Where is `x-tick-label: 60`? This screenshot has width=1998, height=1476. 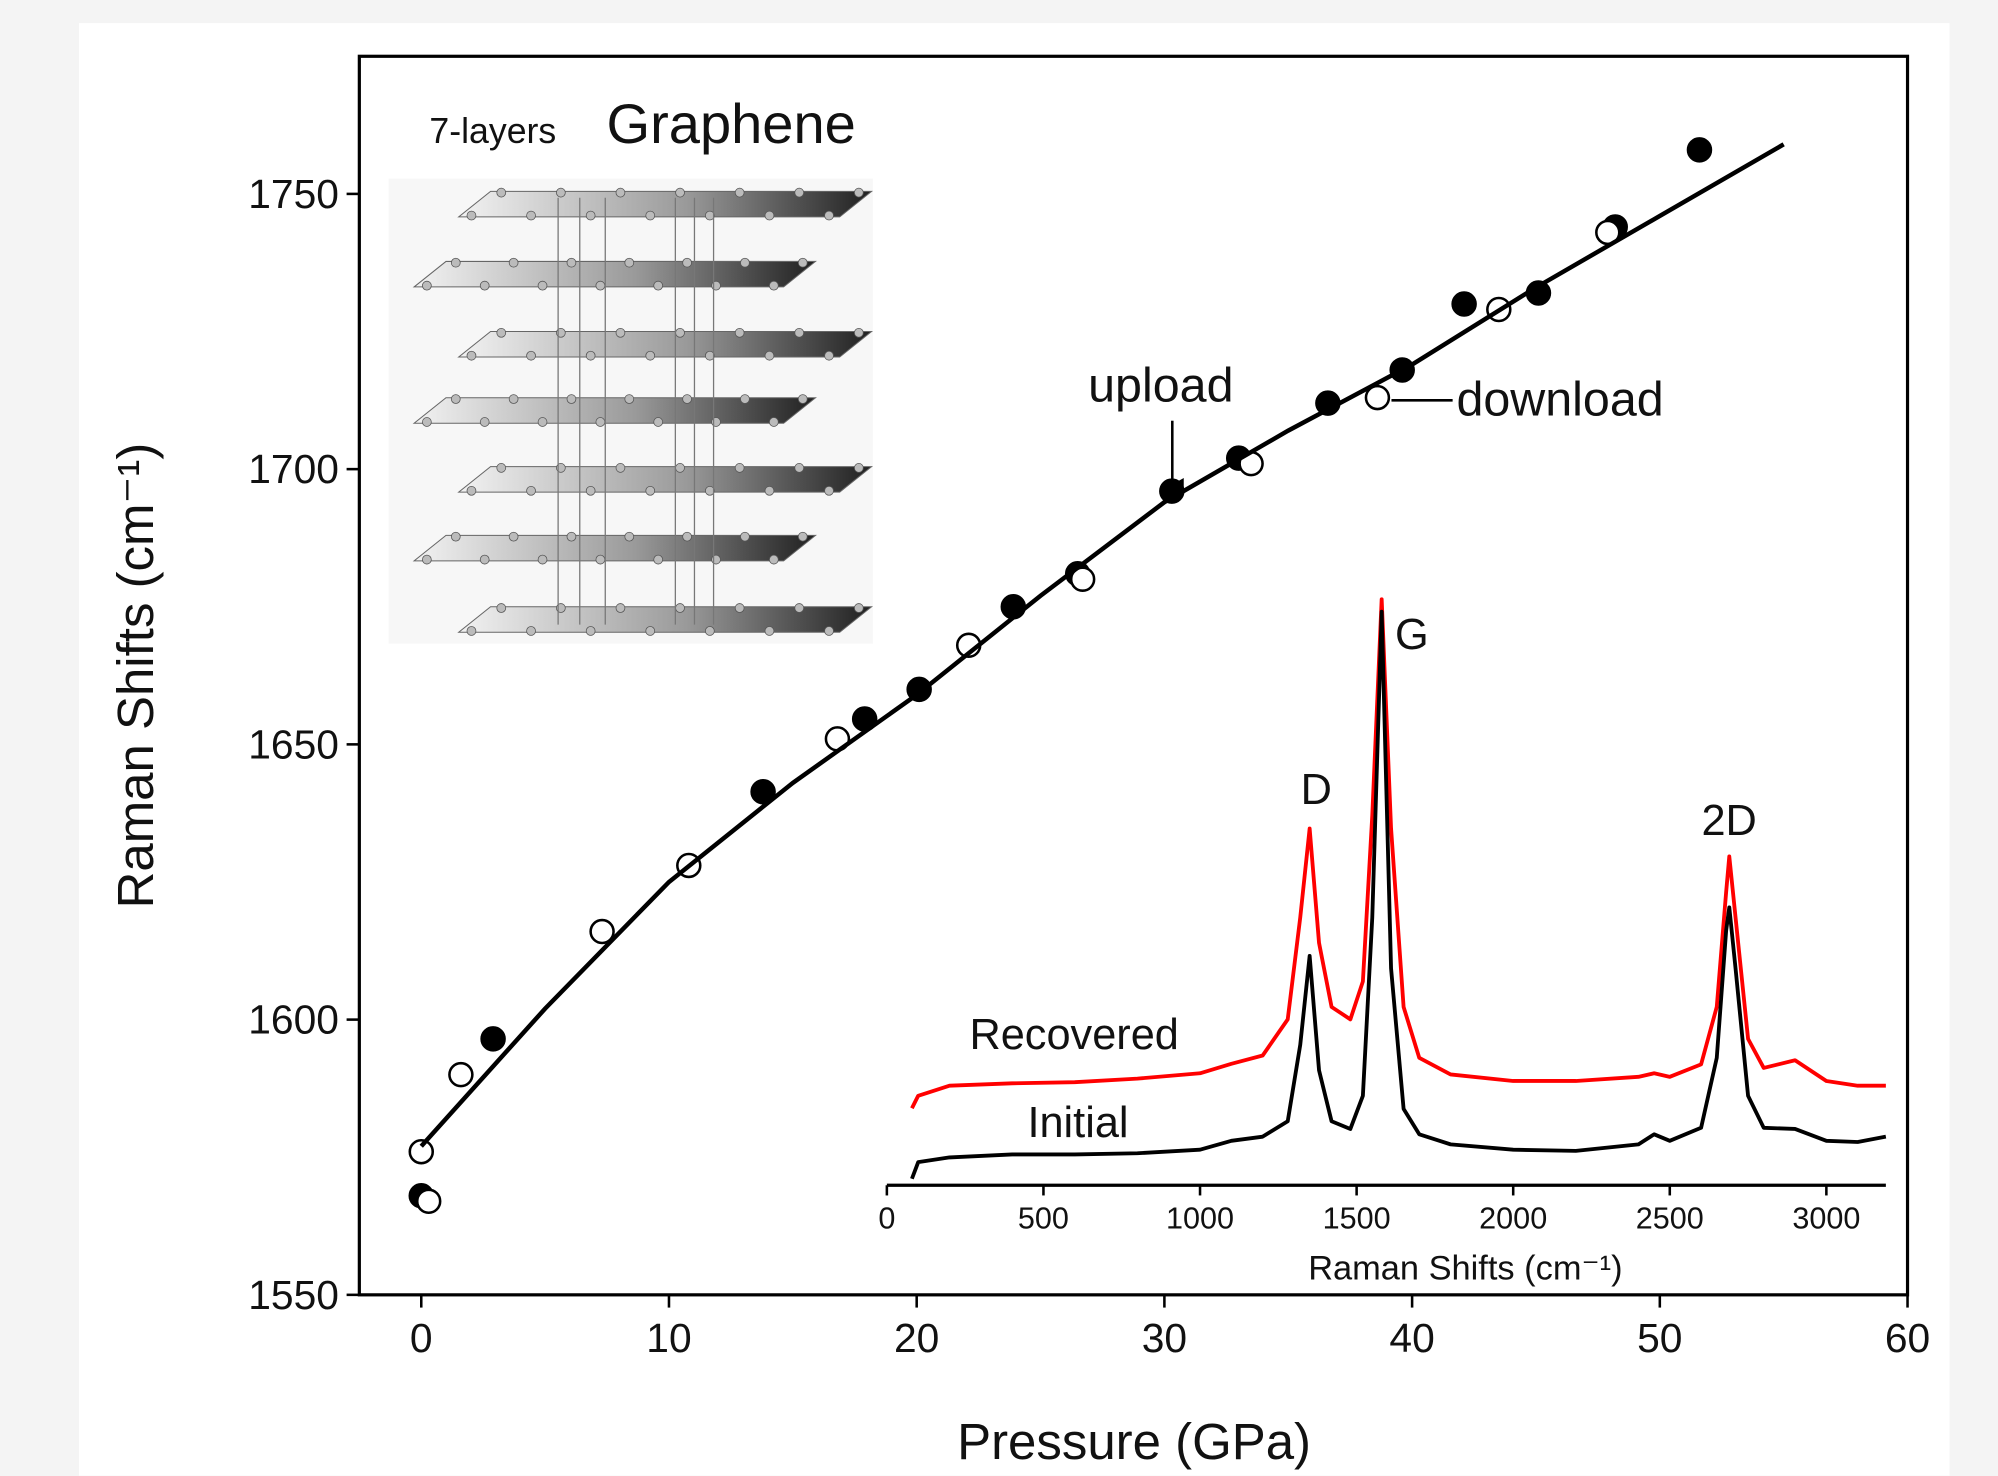 x-tick-label: 60 is located at coordinates (1907, 1338).